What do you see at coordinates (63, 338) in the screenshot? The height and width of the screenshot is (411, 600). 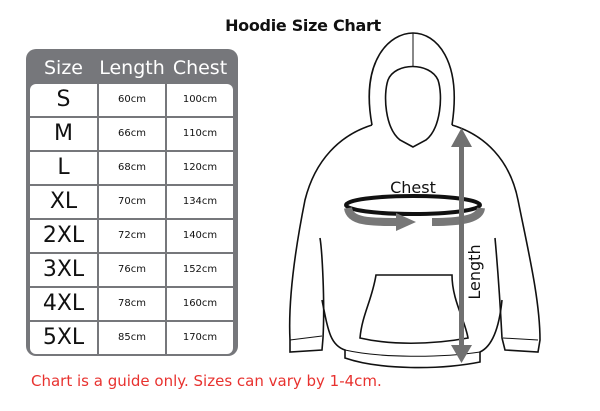 I see `size-cell: 5XL` at bounding box center [63, 338].